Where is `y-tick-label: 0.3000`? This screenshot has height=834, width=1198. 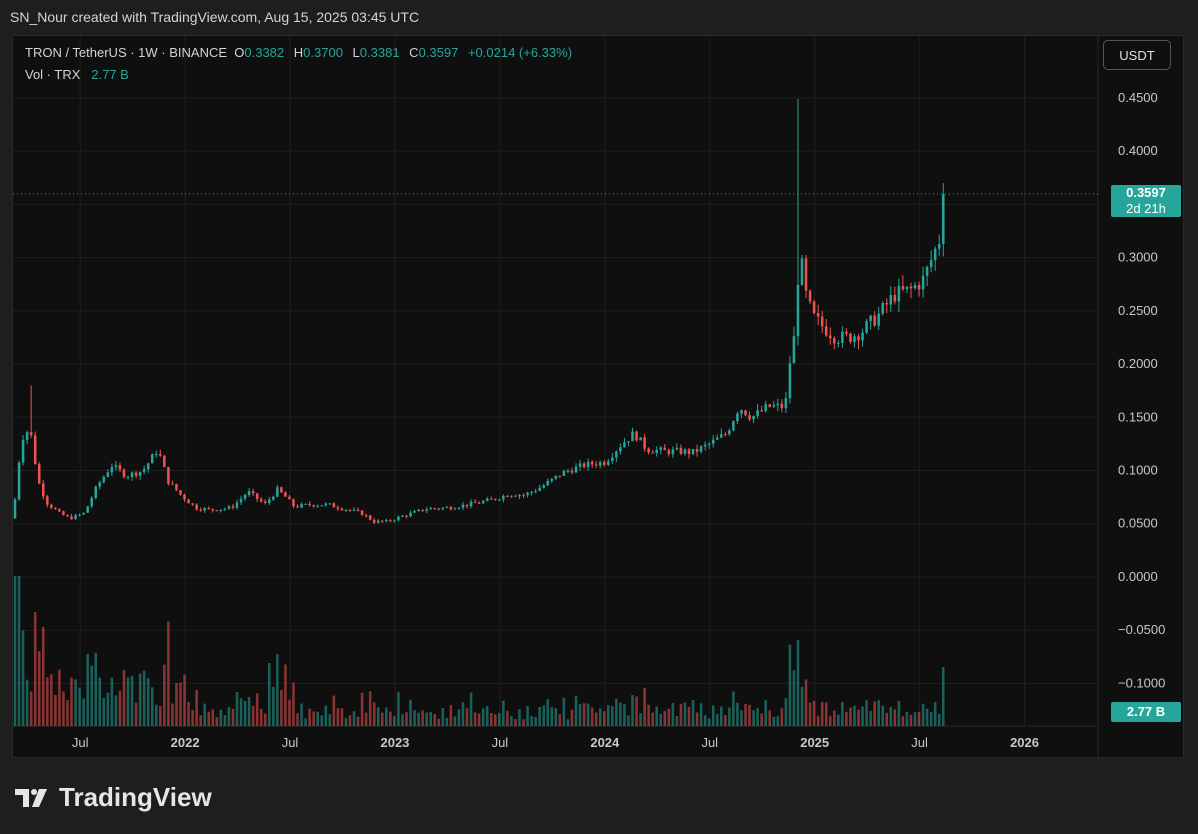
y-tick-label: 0.3000 is located at coordinates (1138, 257).